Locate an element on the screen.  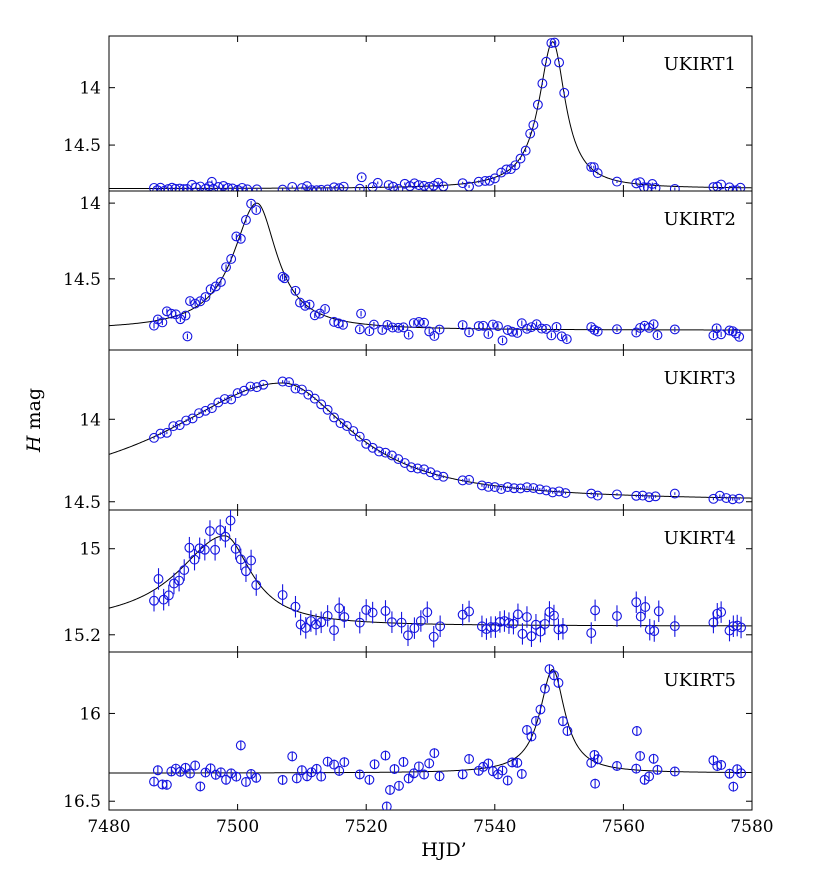
y-tick-label: 16.5 is located at coordinates (82, 802).